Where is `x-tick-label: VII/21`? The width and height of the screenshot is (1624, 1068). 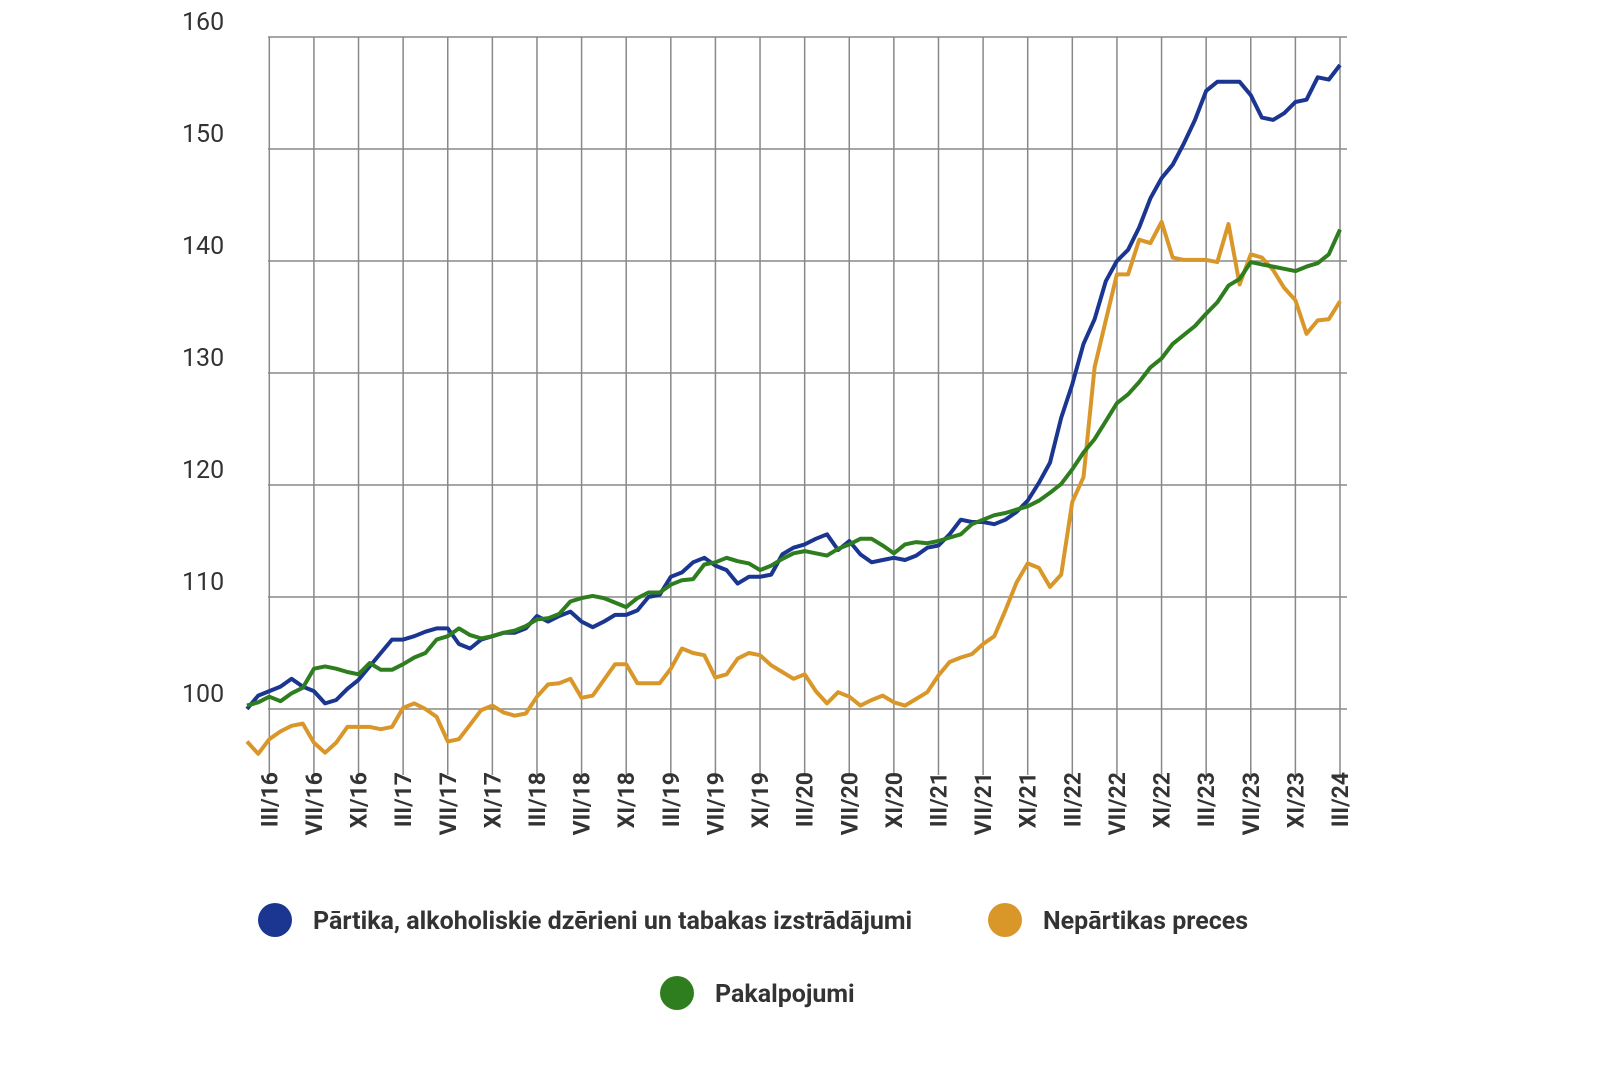 x-tick-label: VII/21 is located at coordinates (983, 803).